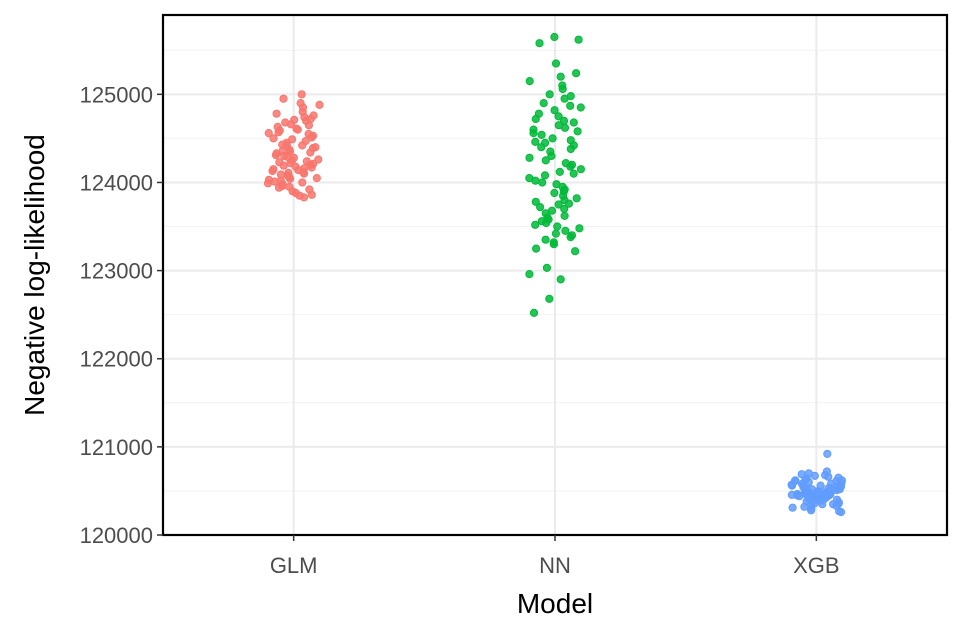 This screenshot has width=979, height=637. What do you see at coordinates (294, 565) in the screenshot?
I see `x-tick-label: GLM` at bounding box center [294, 565].